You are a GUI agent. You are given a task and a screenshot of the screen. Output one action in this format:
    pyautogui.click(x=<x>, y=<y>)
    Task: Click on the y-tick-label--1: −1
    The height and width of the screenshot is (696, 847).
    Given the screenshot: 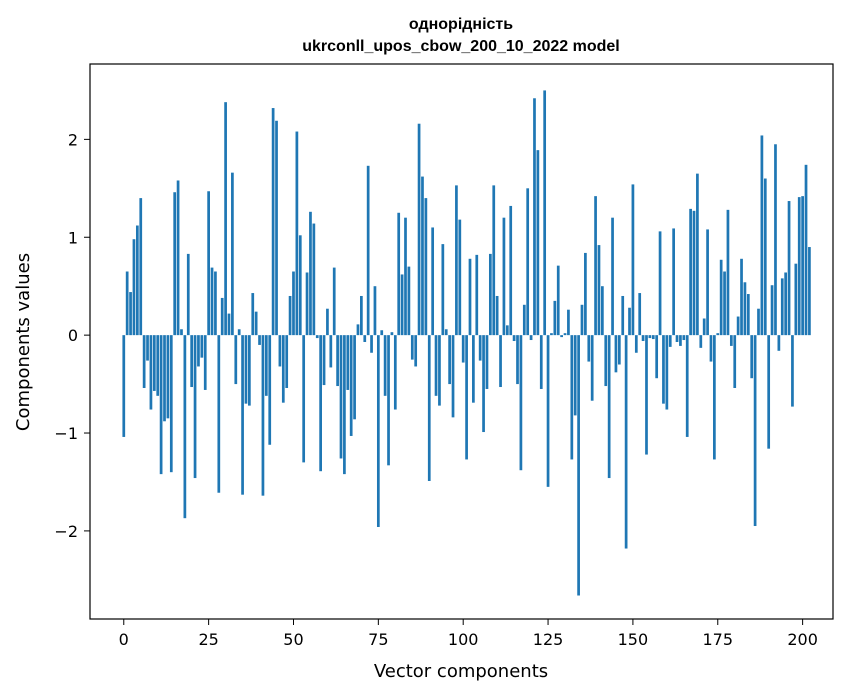 What is the action you would take?
    pyautogui.click(x=66, y=433)
    